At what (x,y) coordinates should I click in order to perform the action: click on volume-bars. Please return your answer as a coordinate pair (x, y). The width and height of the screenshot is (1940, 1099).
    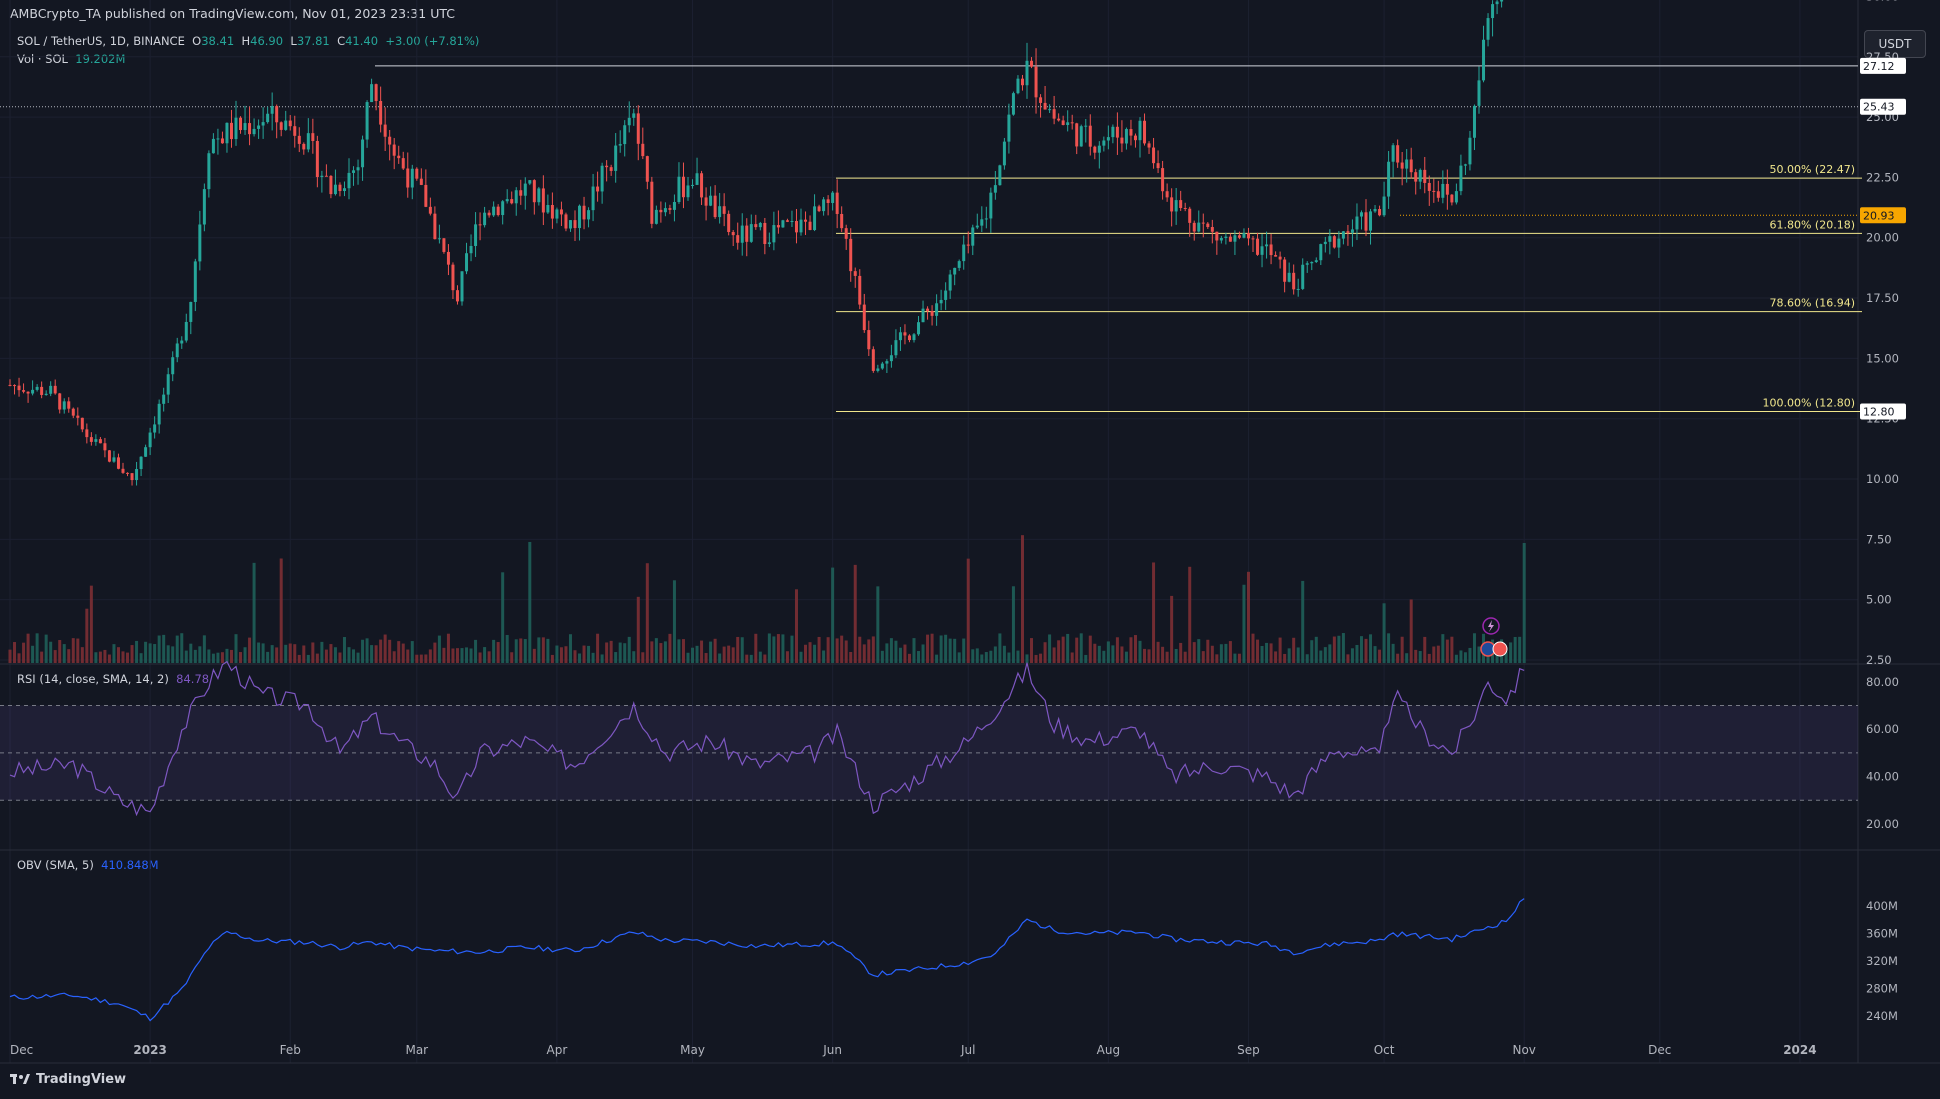
    Looking at the image, I should click on (767, 599).